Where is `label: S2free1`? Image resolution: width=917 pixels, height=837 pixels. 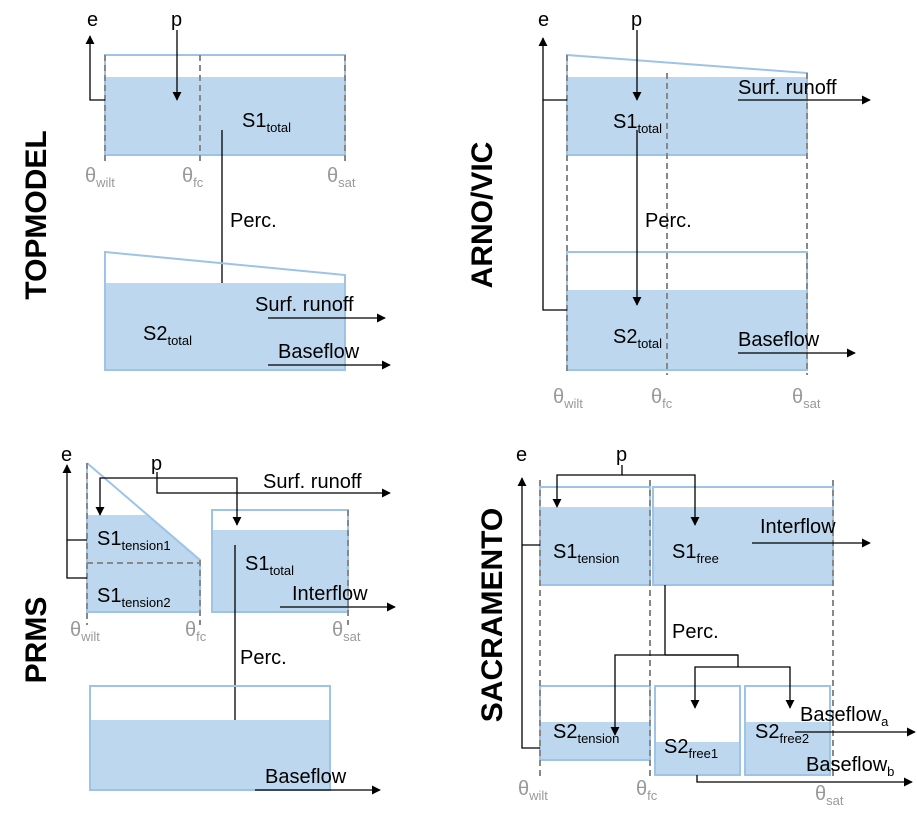
label: S2free1 is located at coordinates (691, 748).